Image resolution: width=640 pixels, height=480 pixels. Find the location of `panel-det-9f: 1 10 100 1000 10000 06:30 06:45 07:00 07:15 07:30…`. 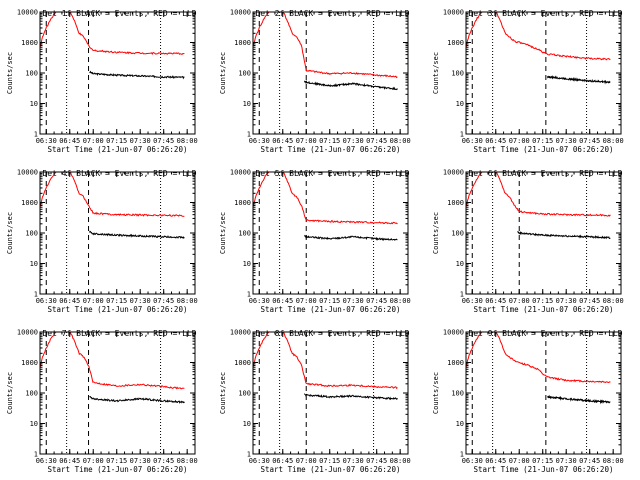

panel-det-9f: 1 10 100 1000 10000 06:30 06:45 07:00 07:15 07:30… is located at coordinates (528, 402).